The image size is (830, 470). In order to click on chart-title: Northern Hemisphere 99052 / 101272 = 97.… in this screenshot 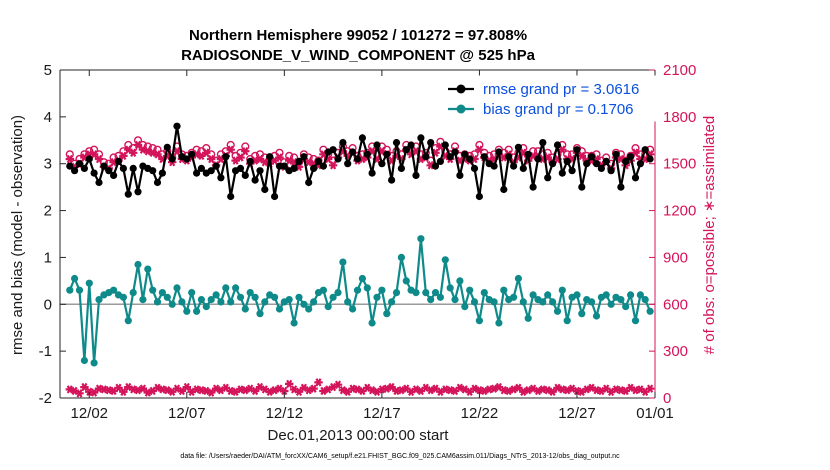, I will do `click(358, 35)`.